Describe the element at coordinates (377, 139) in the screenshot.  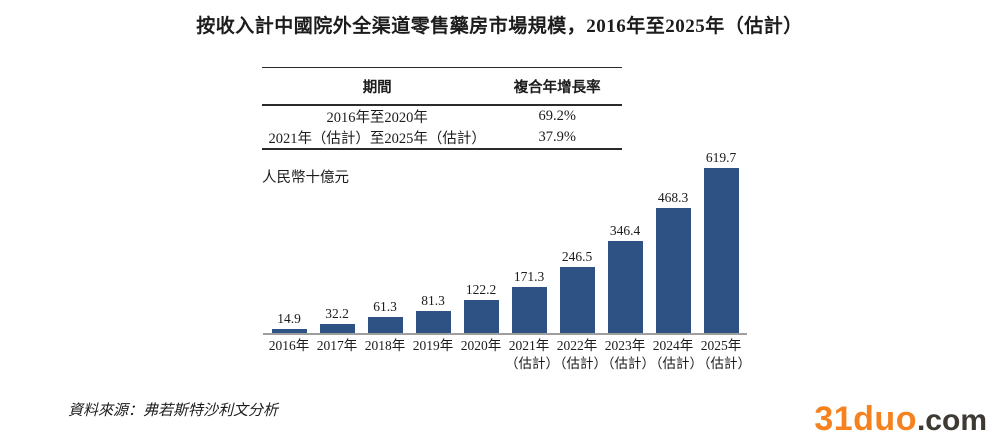
I see `cagr-period-cell: 2021年（估計）至2025年（估計）` at that location.